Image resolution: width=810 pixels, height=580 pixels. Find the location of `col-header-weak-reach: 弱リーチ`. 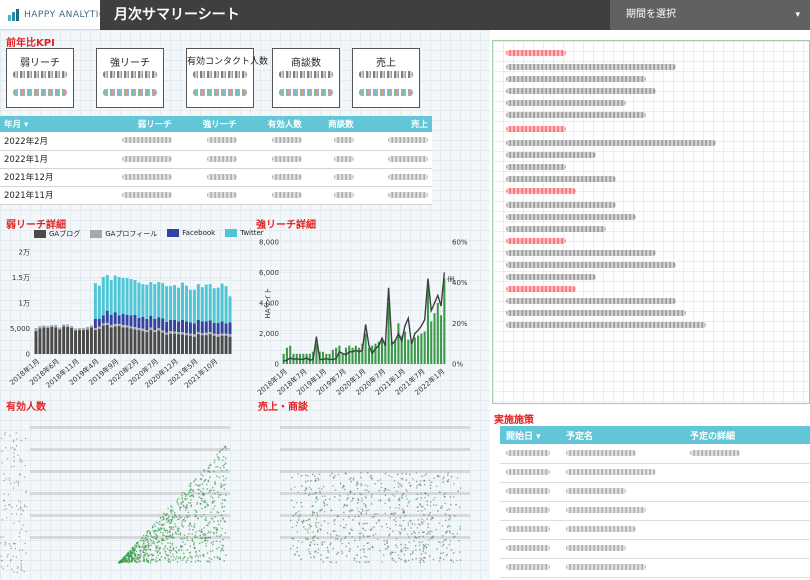

col-header-weak-reach: 弱リーチ is located at coordinates (131, 124).